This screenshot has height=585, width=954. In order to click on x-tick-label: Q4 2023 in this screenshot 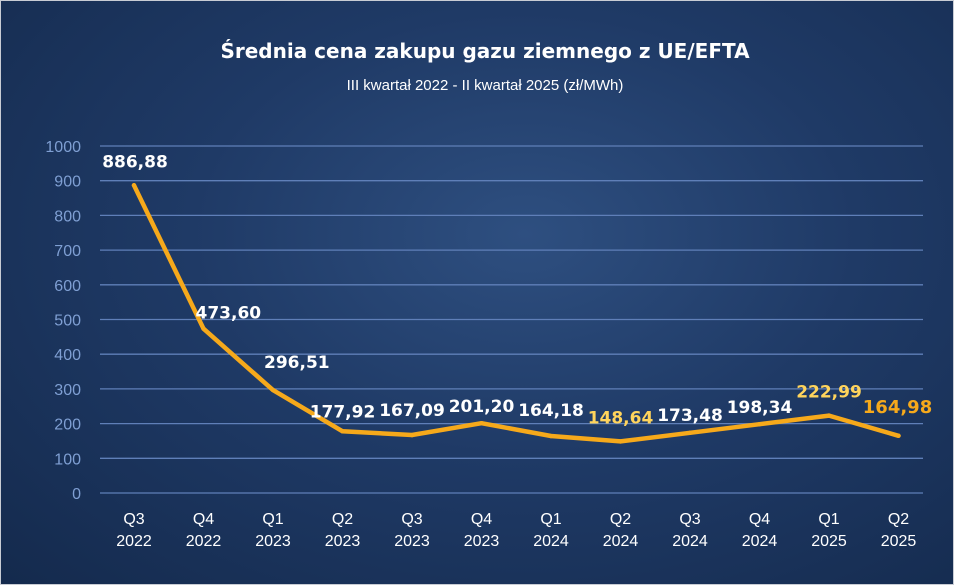, I will do `click(482, 530)`.